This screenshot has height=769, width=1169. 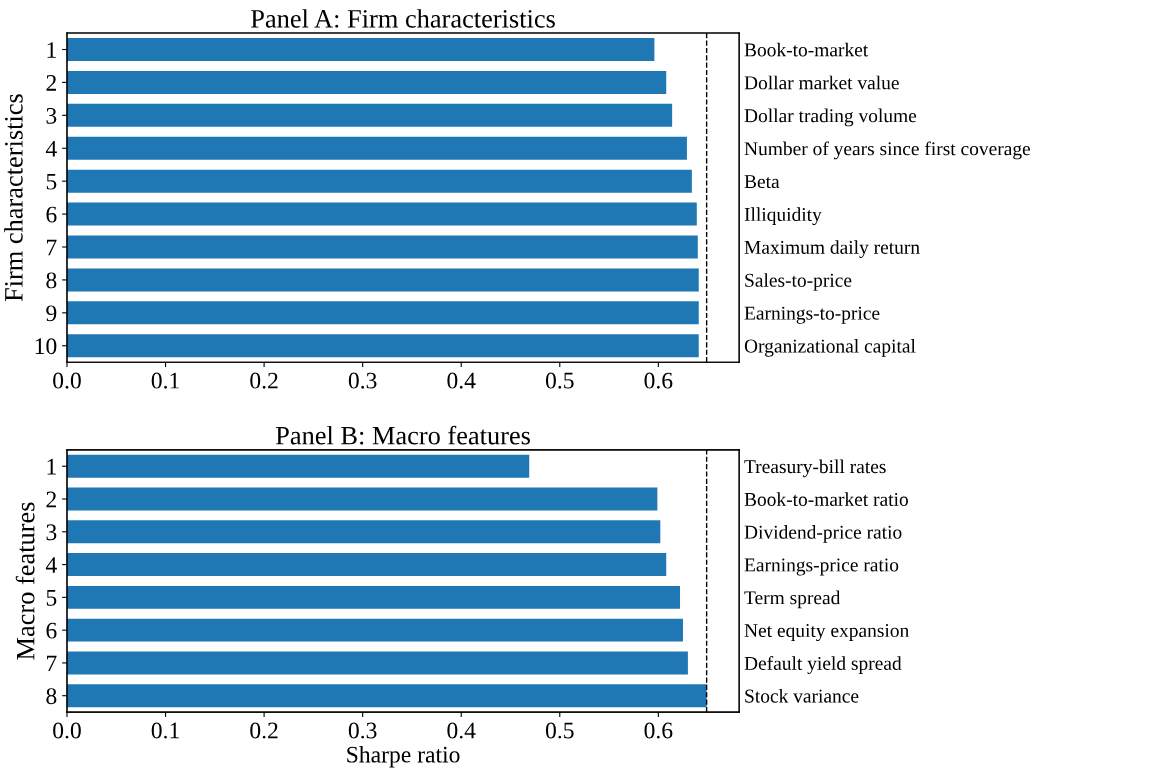 I want to click on y2-tick-label: Maximum daily return, so click(x=832, y=249).